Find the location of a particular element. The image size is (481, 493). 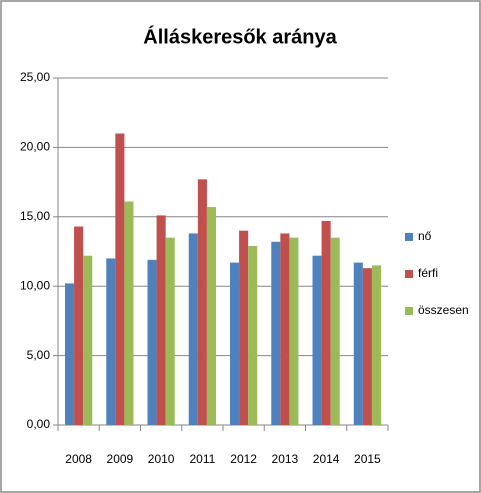

y-tick-label: 25,00 is located at coordinates (35, 77).